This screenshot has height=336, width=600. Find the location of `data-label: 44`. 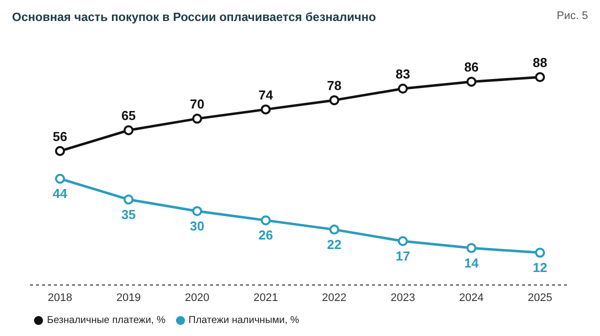

data-label: 44 is located at coordinates (60, 193).